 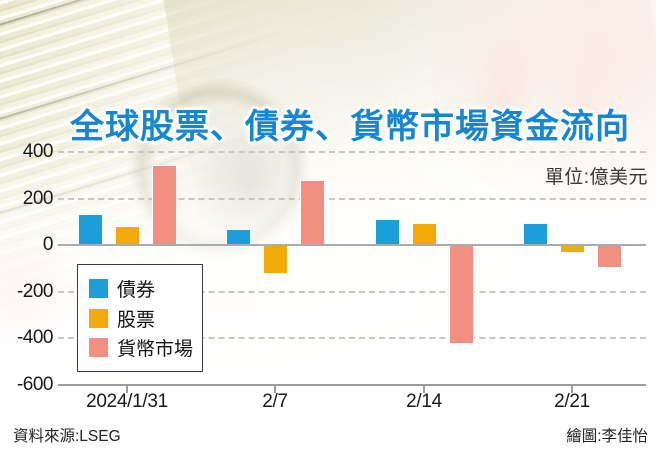 What do you see at coordinates (35, 384) in the screenshot?
I see `y-axis-label: -600` at bounding box center [35, 384].